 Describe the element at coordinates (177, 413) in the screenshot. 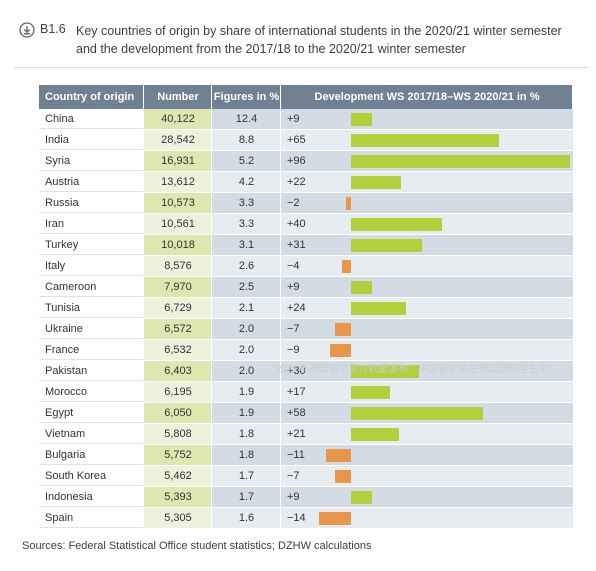

I see `number-cell: 6,050` at that location.